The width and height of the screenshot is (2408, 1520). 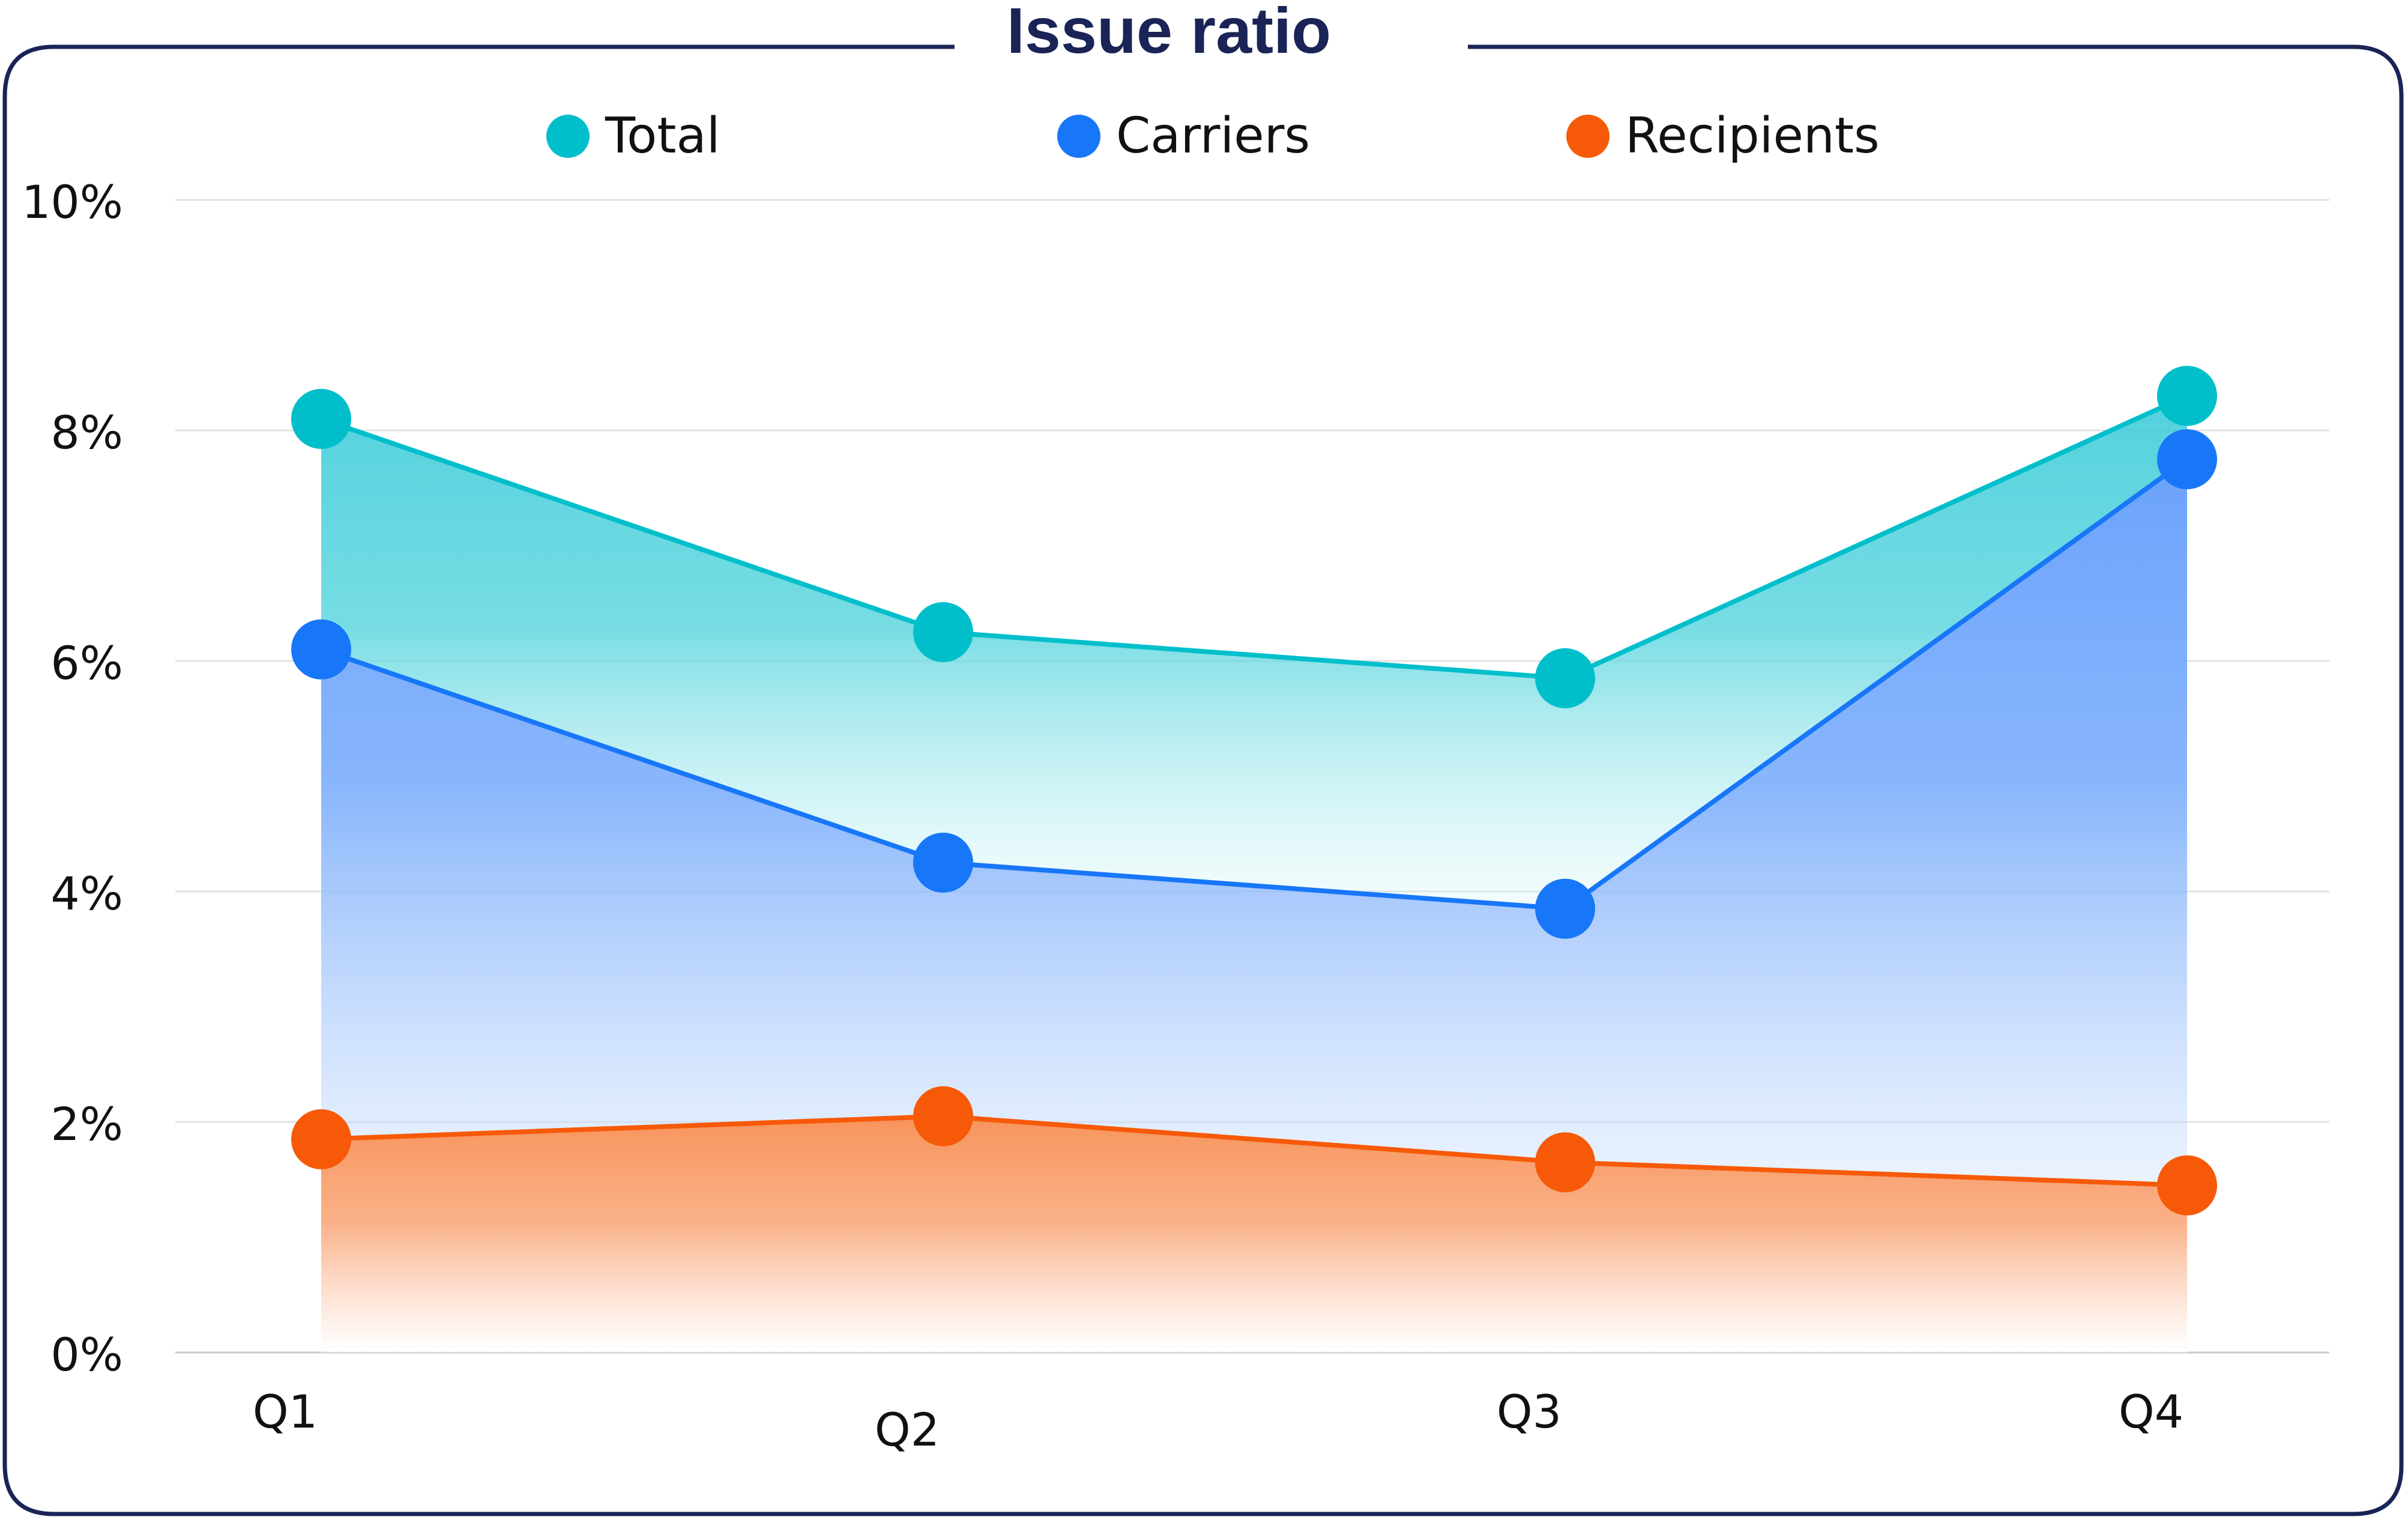 I want to click on legend-item-carriers: Carriers, so click(x=1183, y=136).